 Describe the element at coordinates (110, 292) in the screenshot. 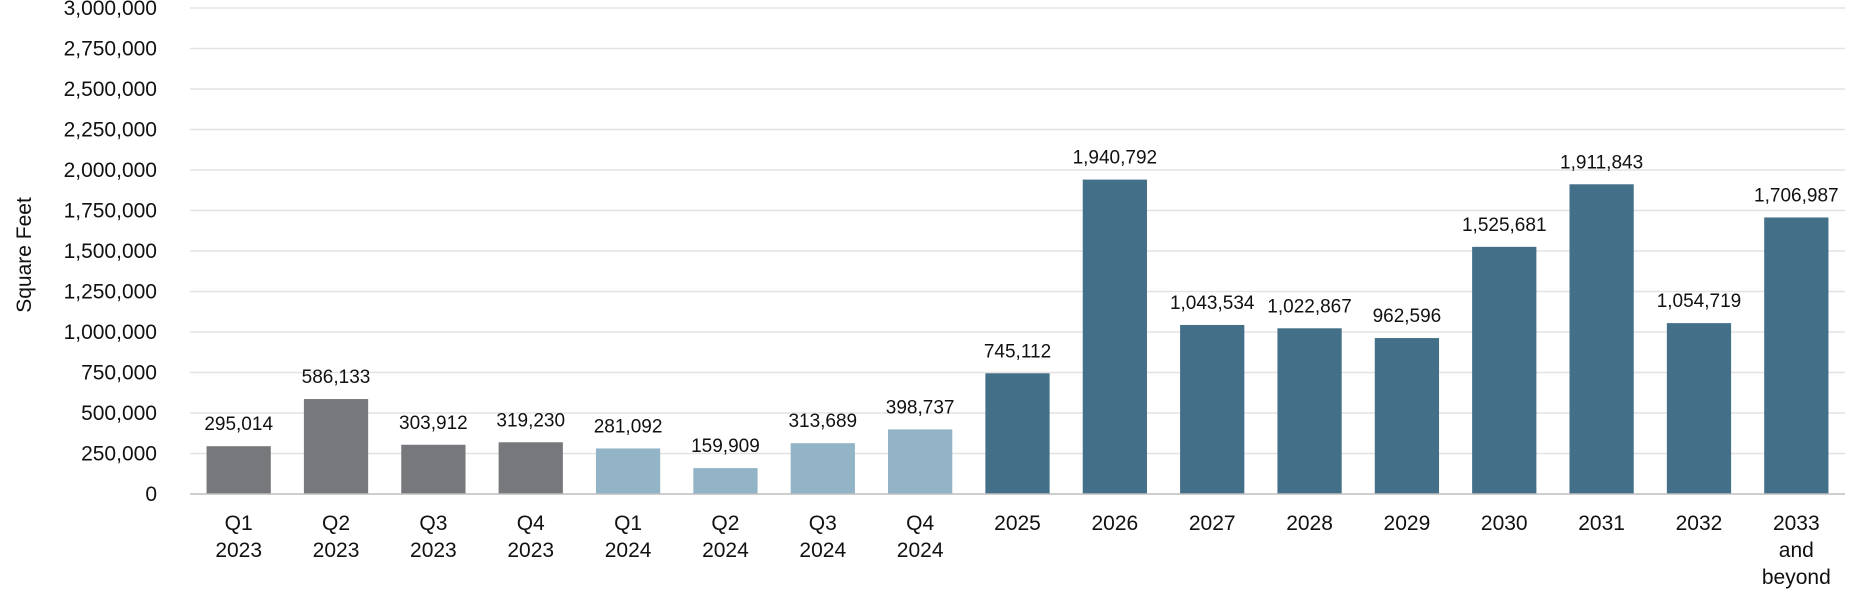

I see `y-tick-label: 1,250,000` at that location.